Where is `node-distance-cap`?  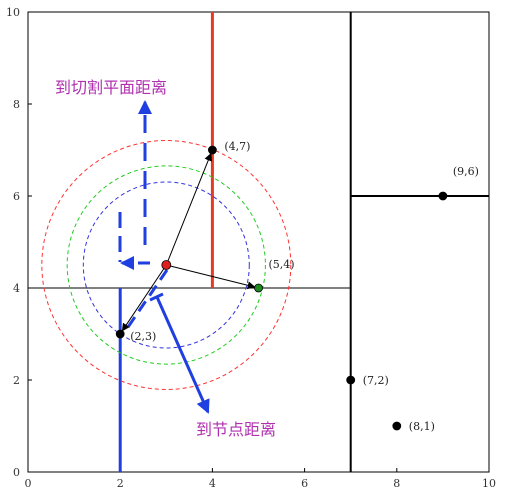 node-distance-cap is located at coordinates (156, 297).